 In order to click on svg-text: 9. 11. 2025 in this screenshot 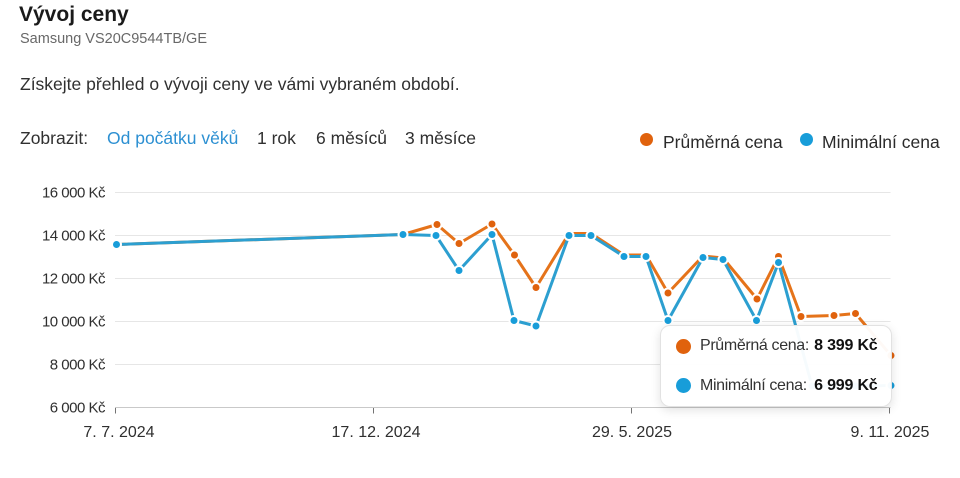, I will do `click(890, 432)`.